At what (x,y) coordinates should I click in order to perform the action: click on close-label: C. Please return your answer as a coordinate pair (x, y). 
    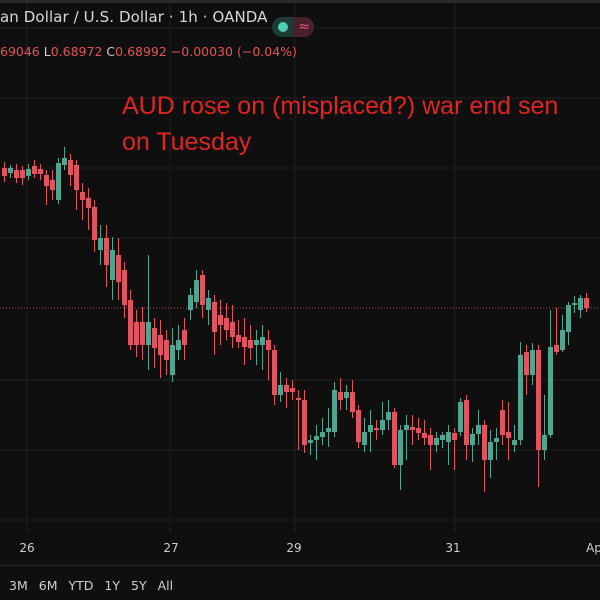
    Looking at the image, I should click on (111, 51).